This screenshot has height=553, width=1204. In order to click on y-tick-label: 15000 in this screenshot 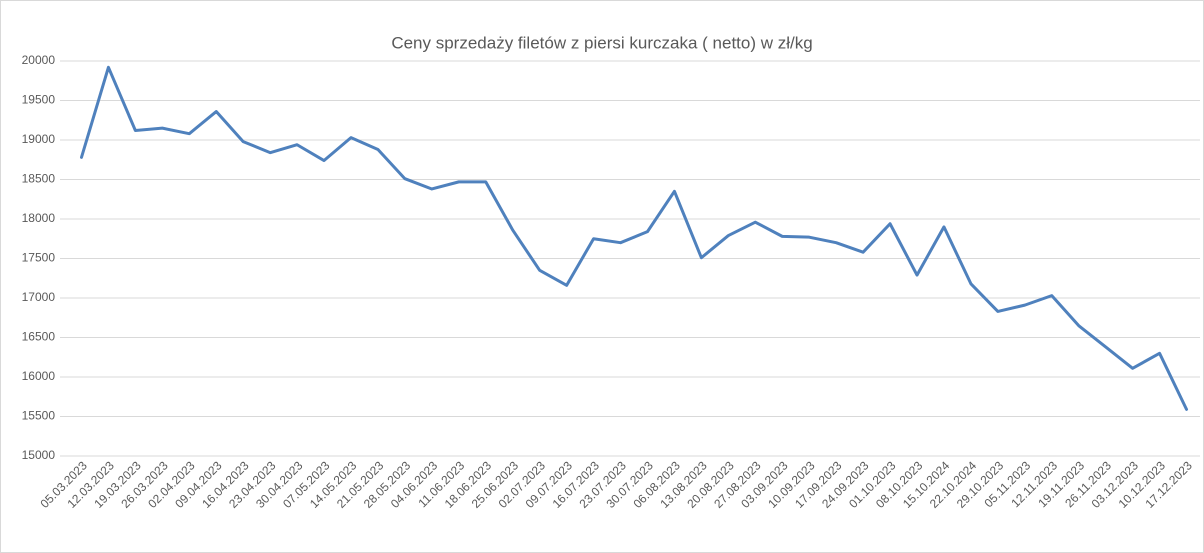, I will do `click(39, 455)`.